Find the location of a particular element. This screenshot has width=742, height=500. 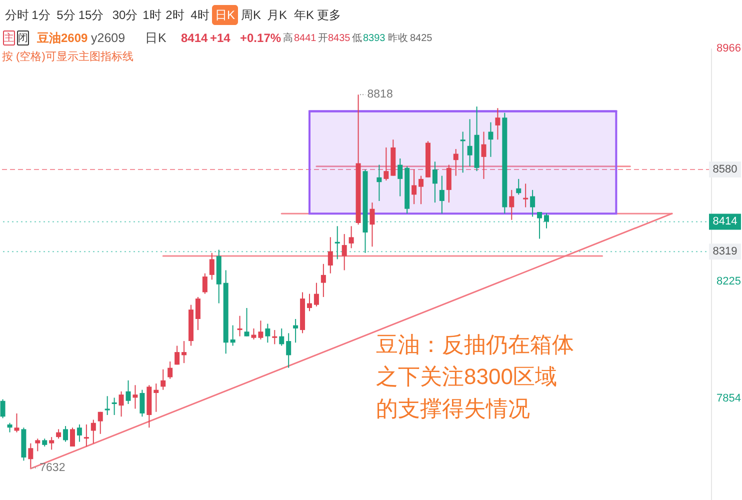

chart-title: 豆油2609 is located at coordinates (62, 38).